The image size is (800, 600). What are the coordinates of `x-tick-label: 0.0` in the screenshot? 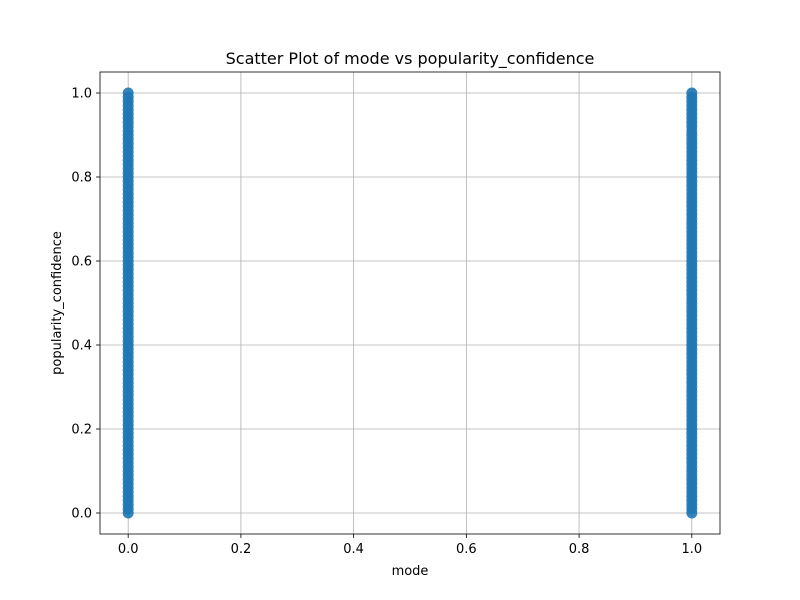 It's located at (128, 549).